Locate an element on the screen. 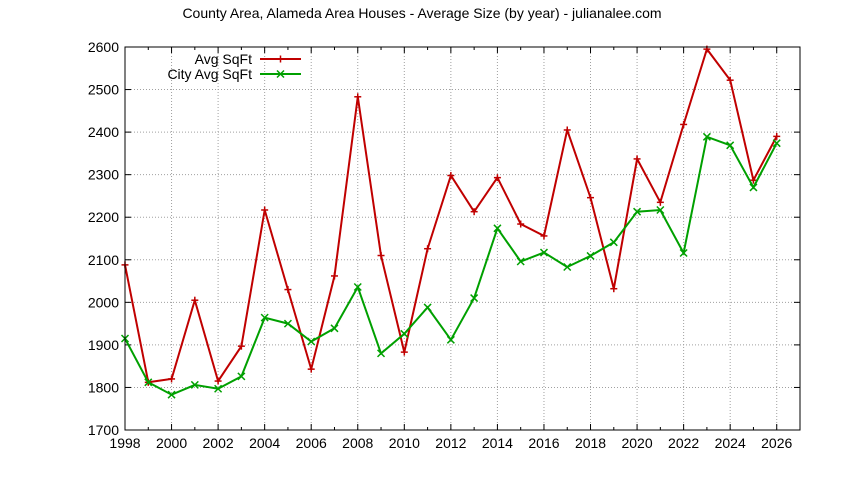 This screenshot has width=844, height=480. x-tick-label: 2026 is located at coordinates (776, 443).